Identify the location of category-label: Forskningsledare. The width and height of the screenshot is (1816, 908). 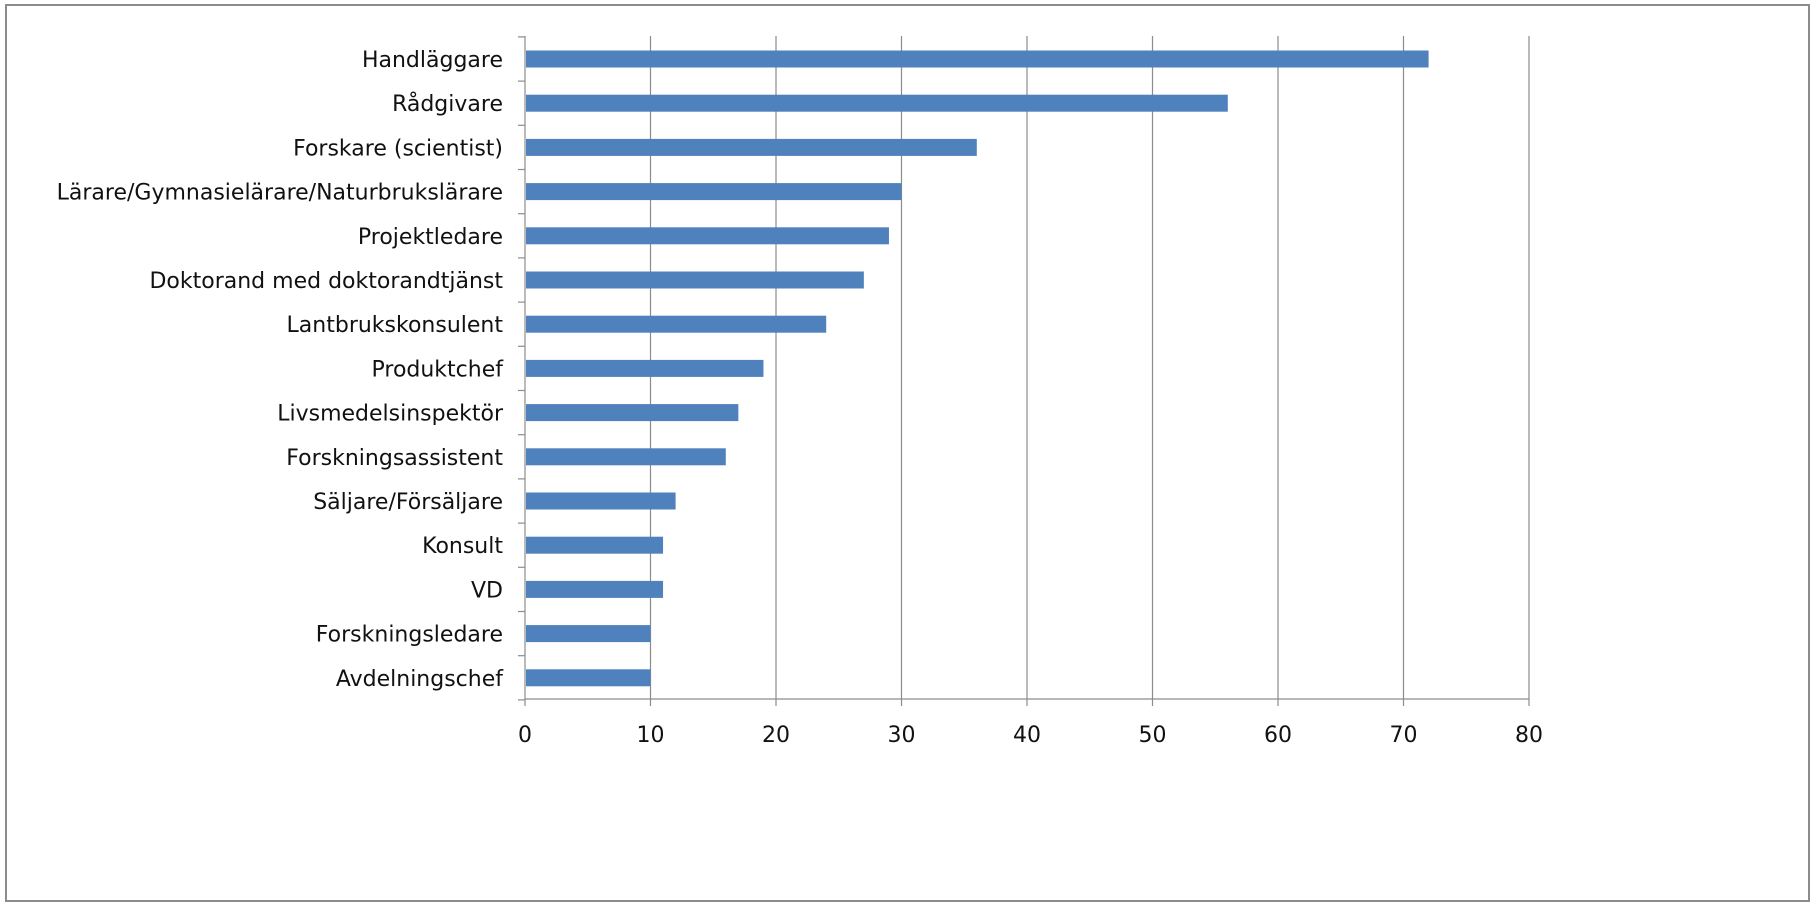
(409, 635).